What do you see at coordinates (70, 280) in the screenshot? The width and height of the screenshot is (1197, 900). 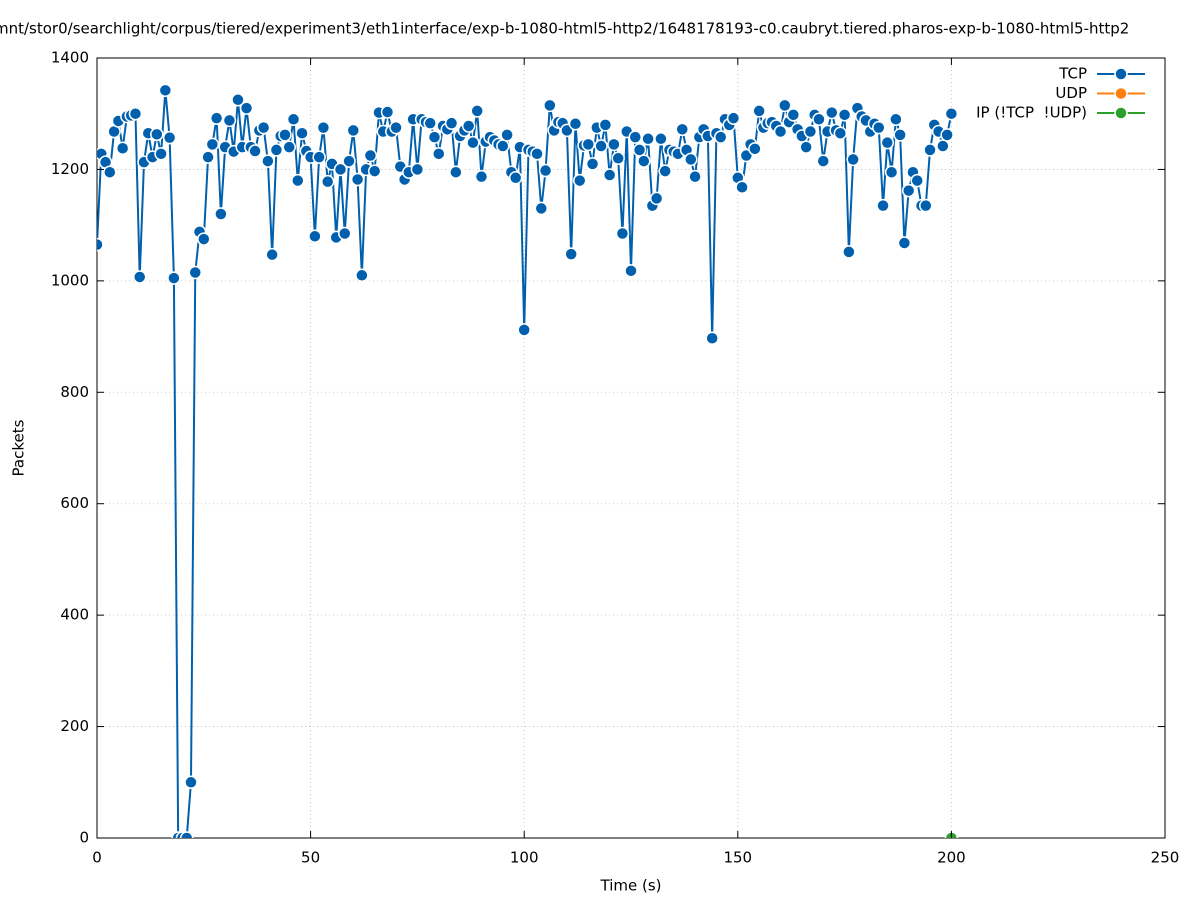 I see `y-tick-label: 1000` at bounding box center [70, 280].